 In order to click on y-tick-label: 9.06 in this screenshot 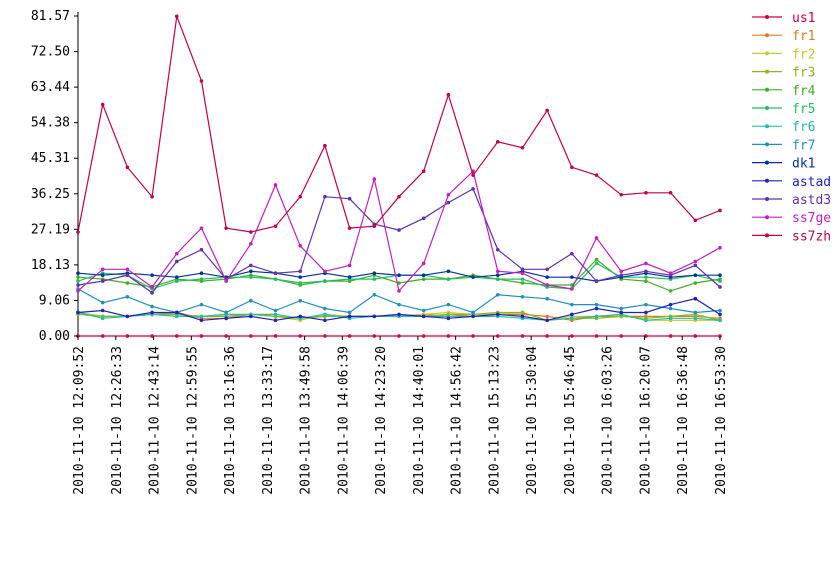, I will do `click(54, 300)`.